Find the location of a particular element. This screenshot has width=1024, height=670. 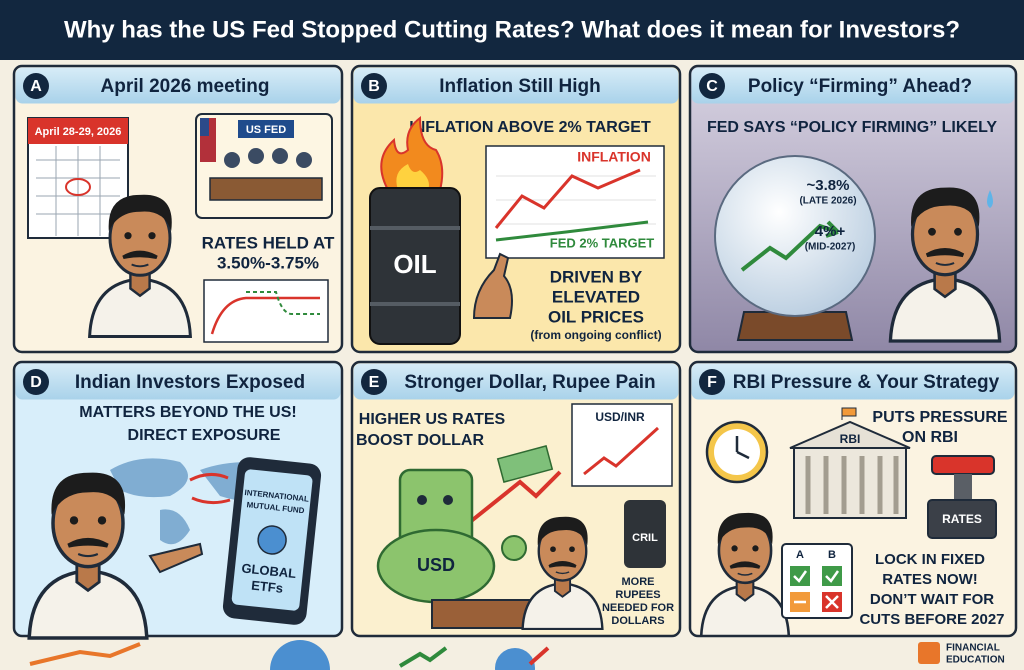

caption-line: ELEVATED is located at coordinates (596, 296).